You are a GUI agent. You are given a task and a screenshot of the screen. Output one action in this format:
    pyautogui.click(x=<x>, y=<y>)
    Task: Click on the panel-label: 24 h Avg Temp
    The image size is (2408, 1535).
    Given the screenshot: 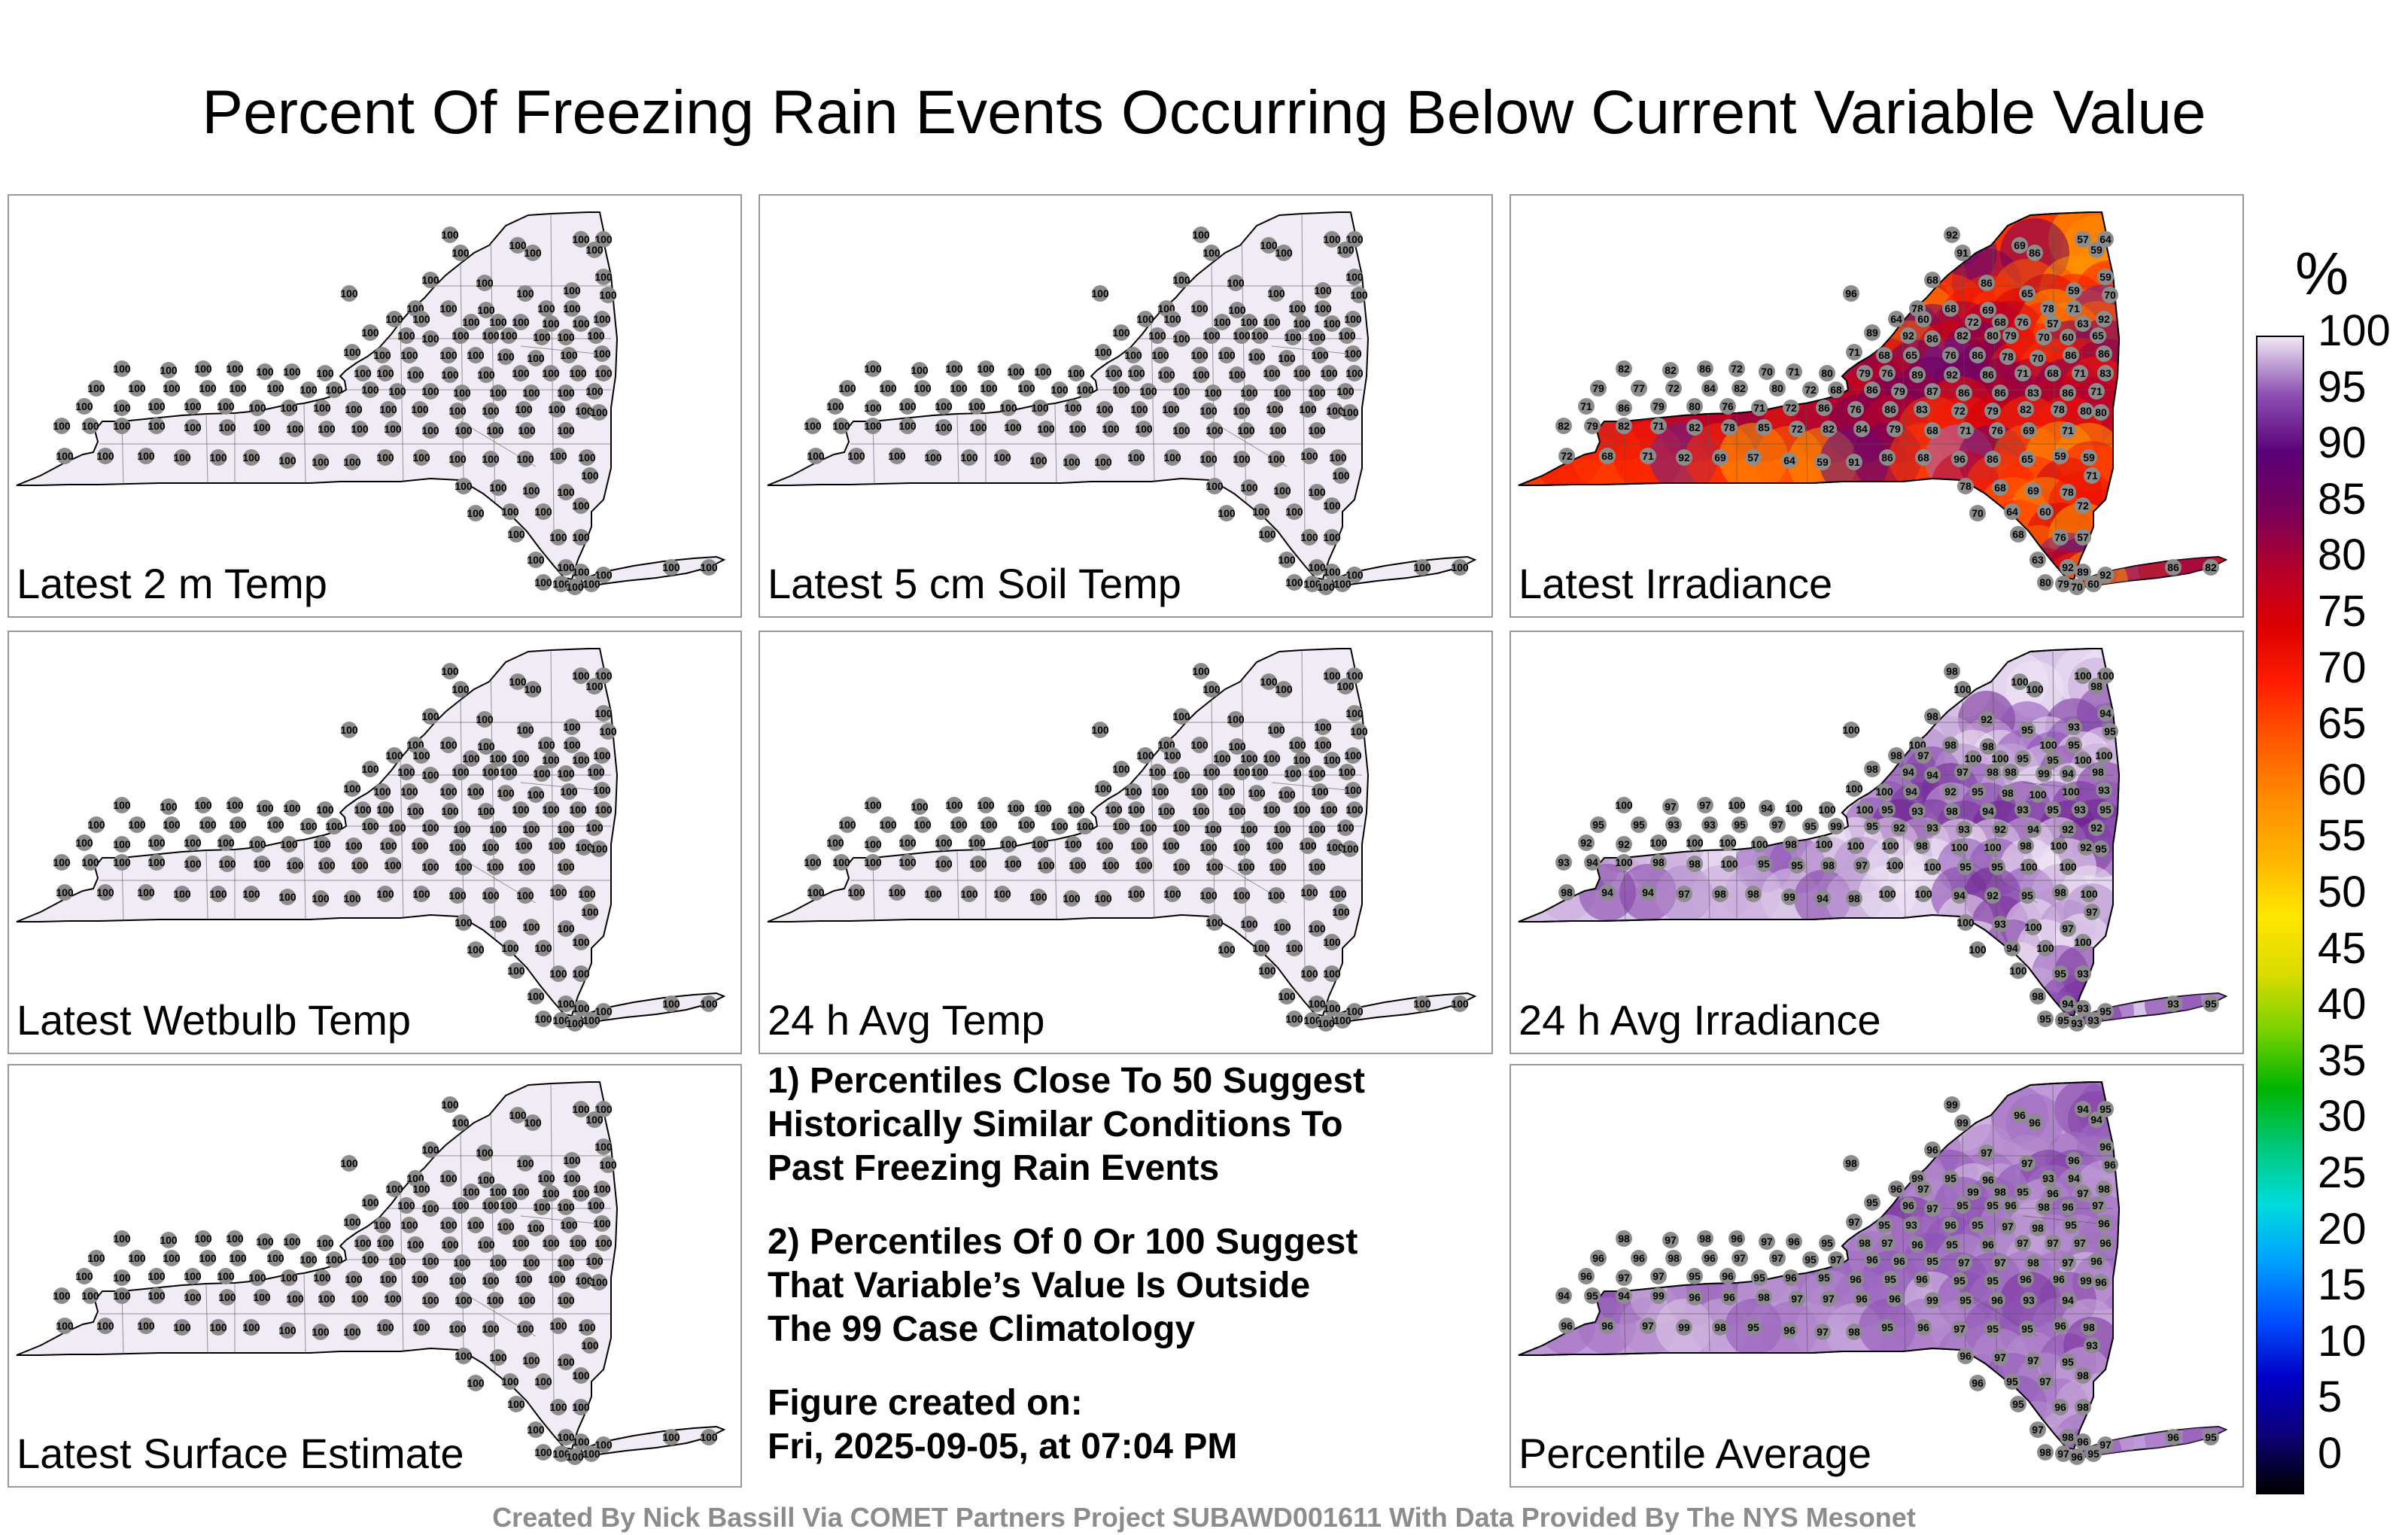 What is the action you would take?
    pyautogui.click(x=906, y=1020)
    